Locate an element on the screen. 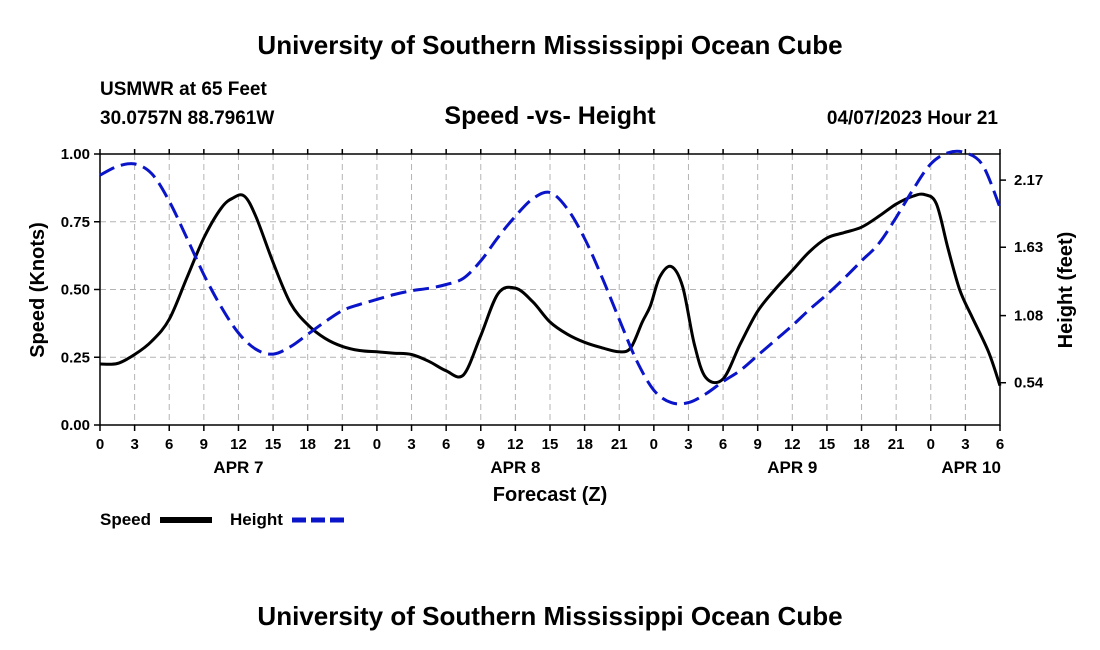 This screenshot has width=1100, height=650. y-tick-label: 1.00 is located at coordinates (75, 154).